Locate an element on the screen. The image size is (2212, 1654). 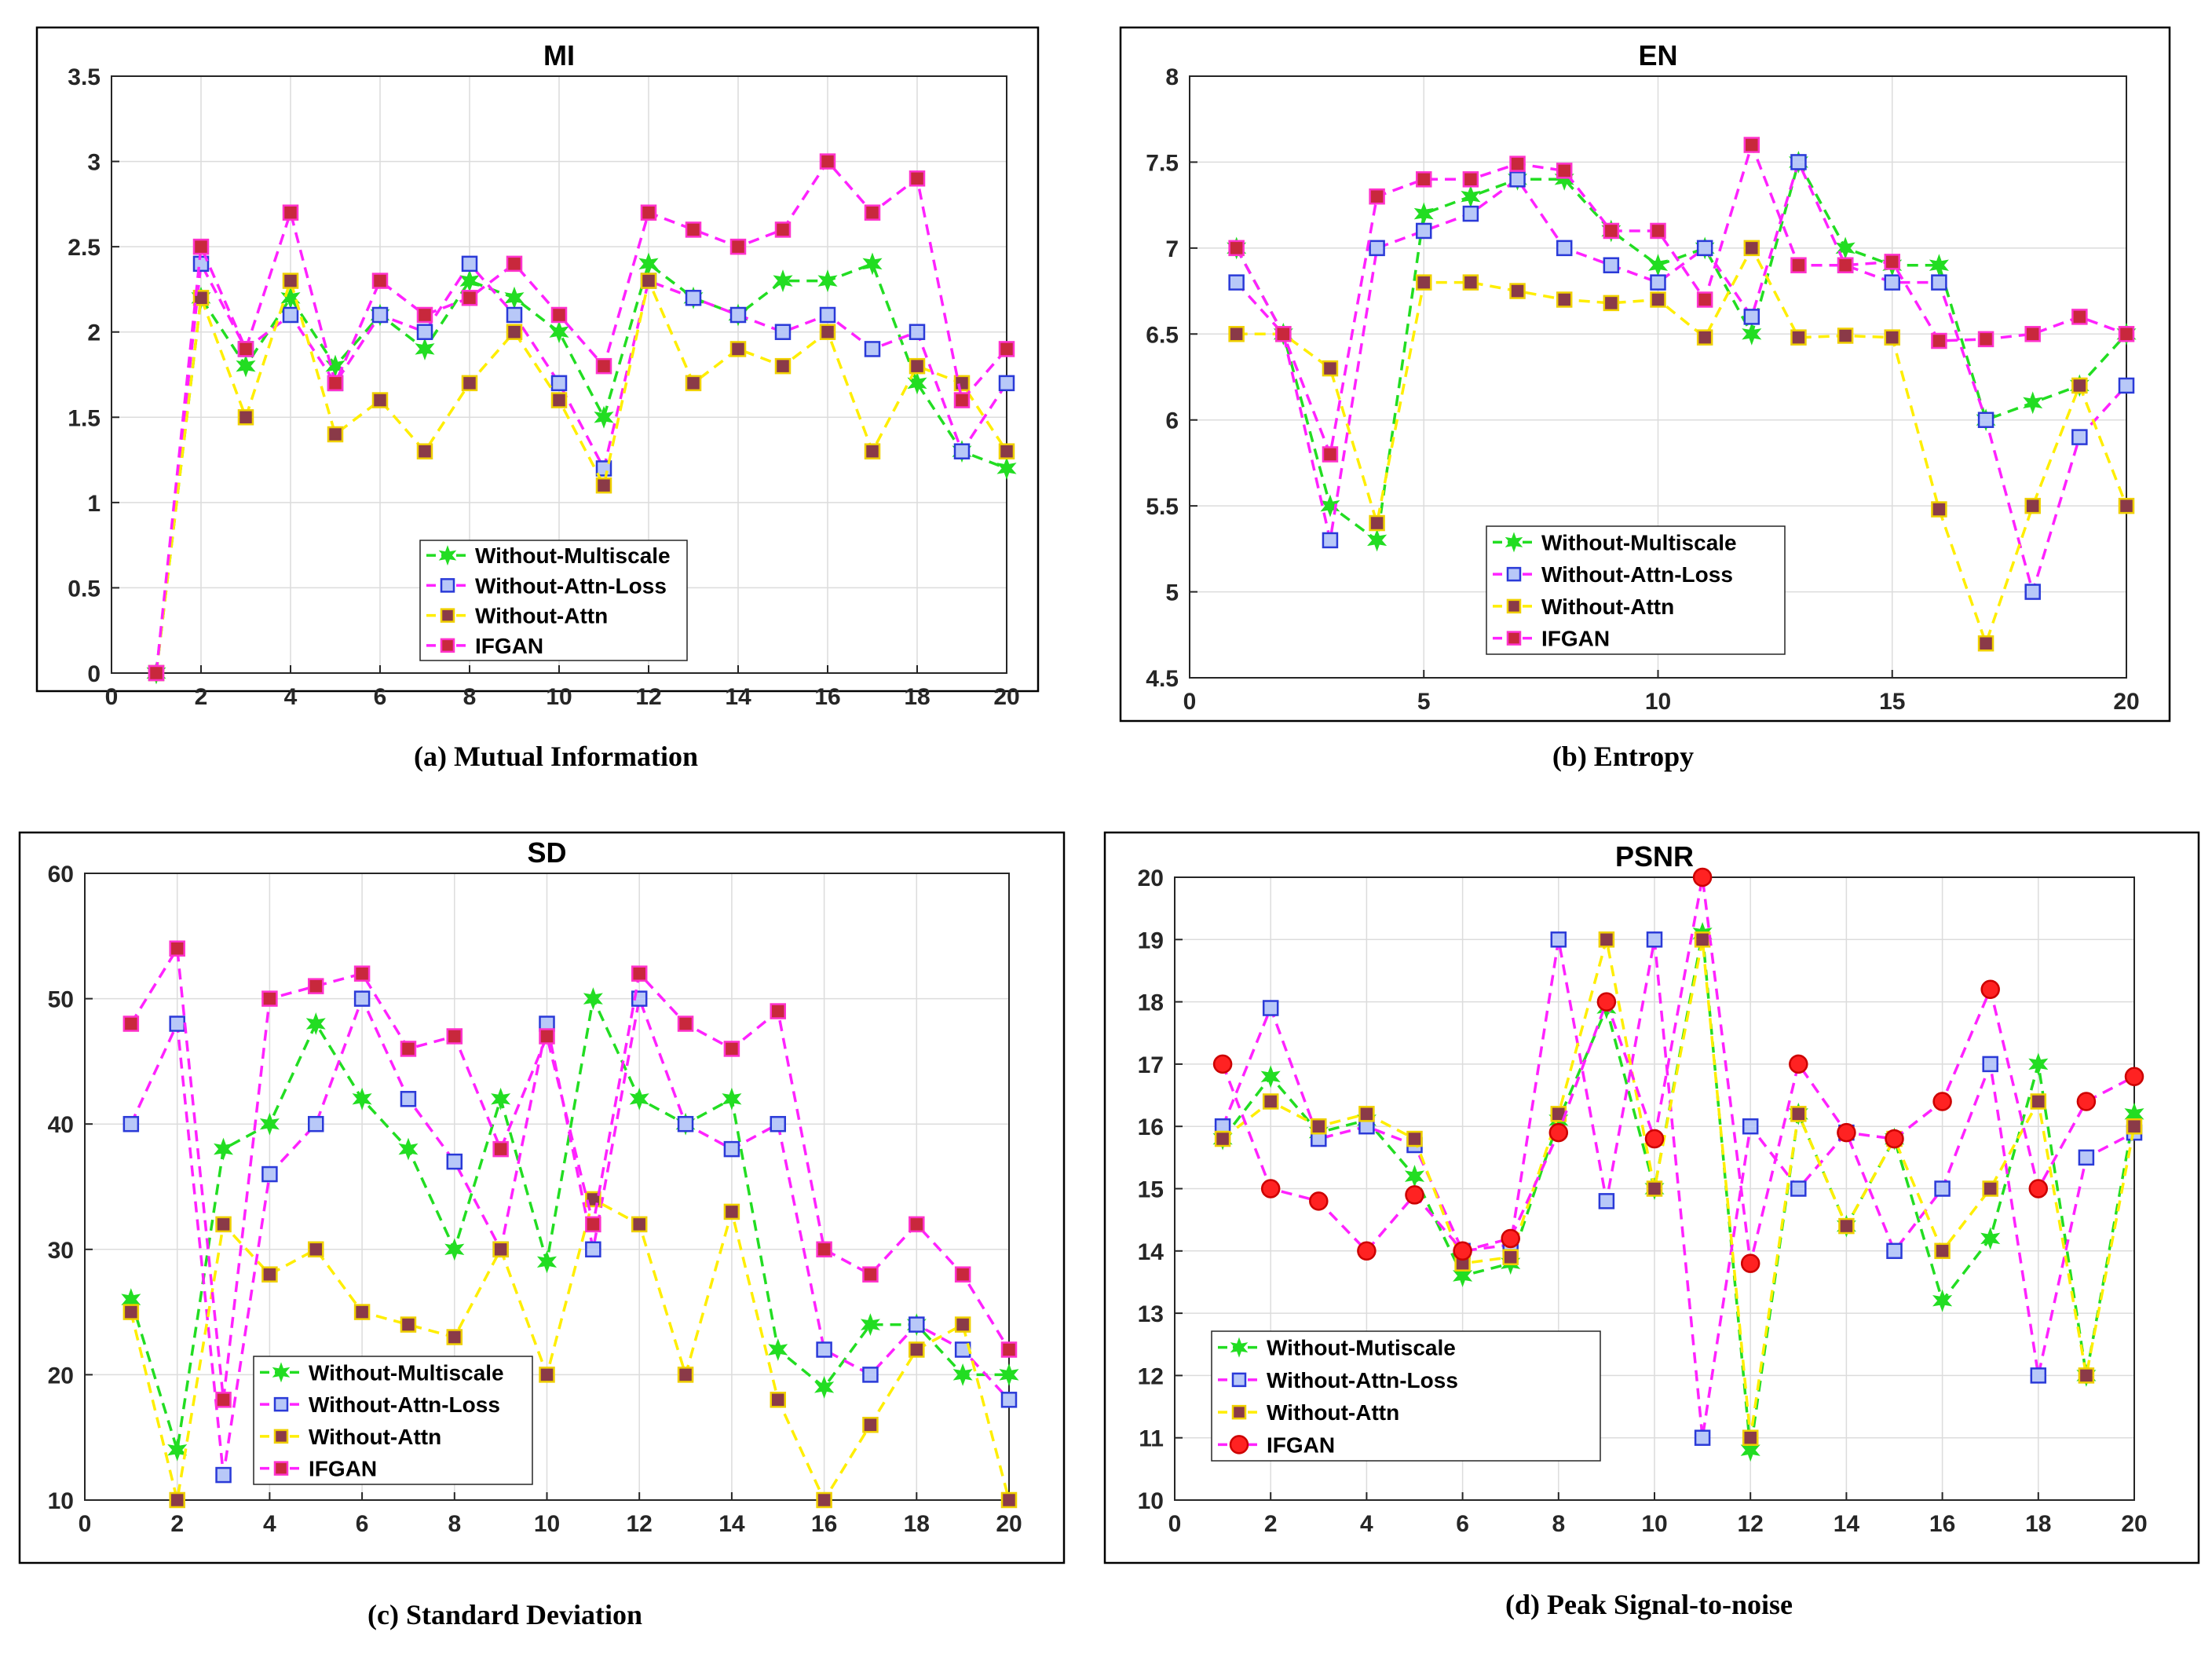
x-tick-label: 16 is located at coordinates (824, 1524).